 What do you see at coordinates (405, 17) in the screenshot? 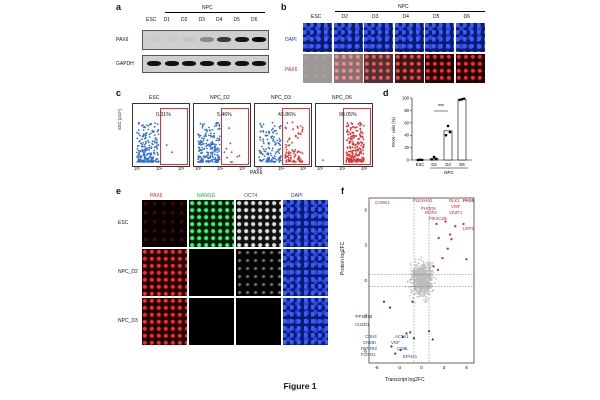
I see `panel-b-column-label: D4` at bounding box center [405, 17].